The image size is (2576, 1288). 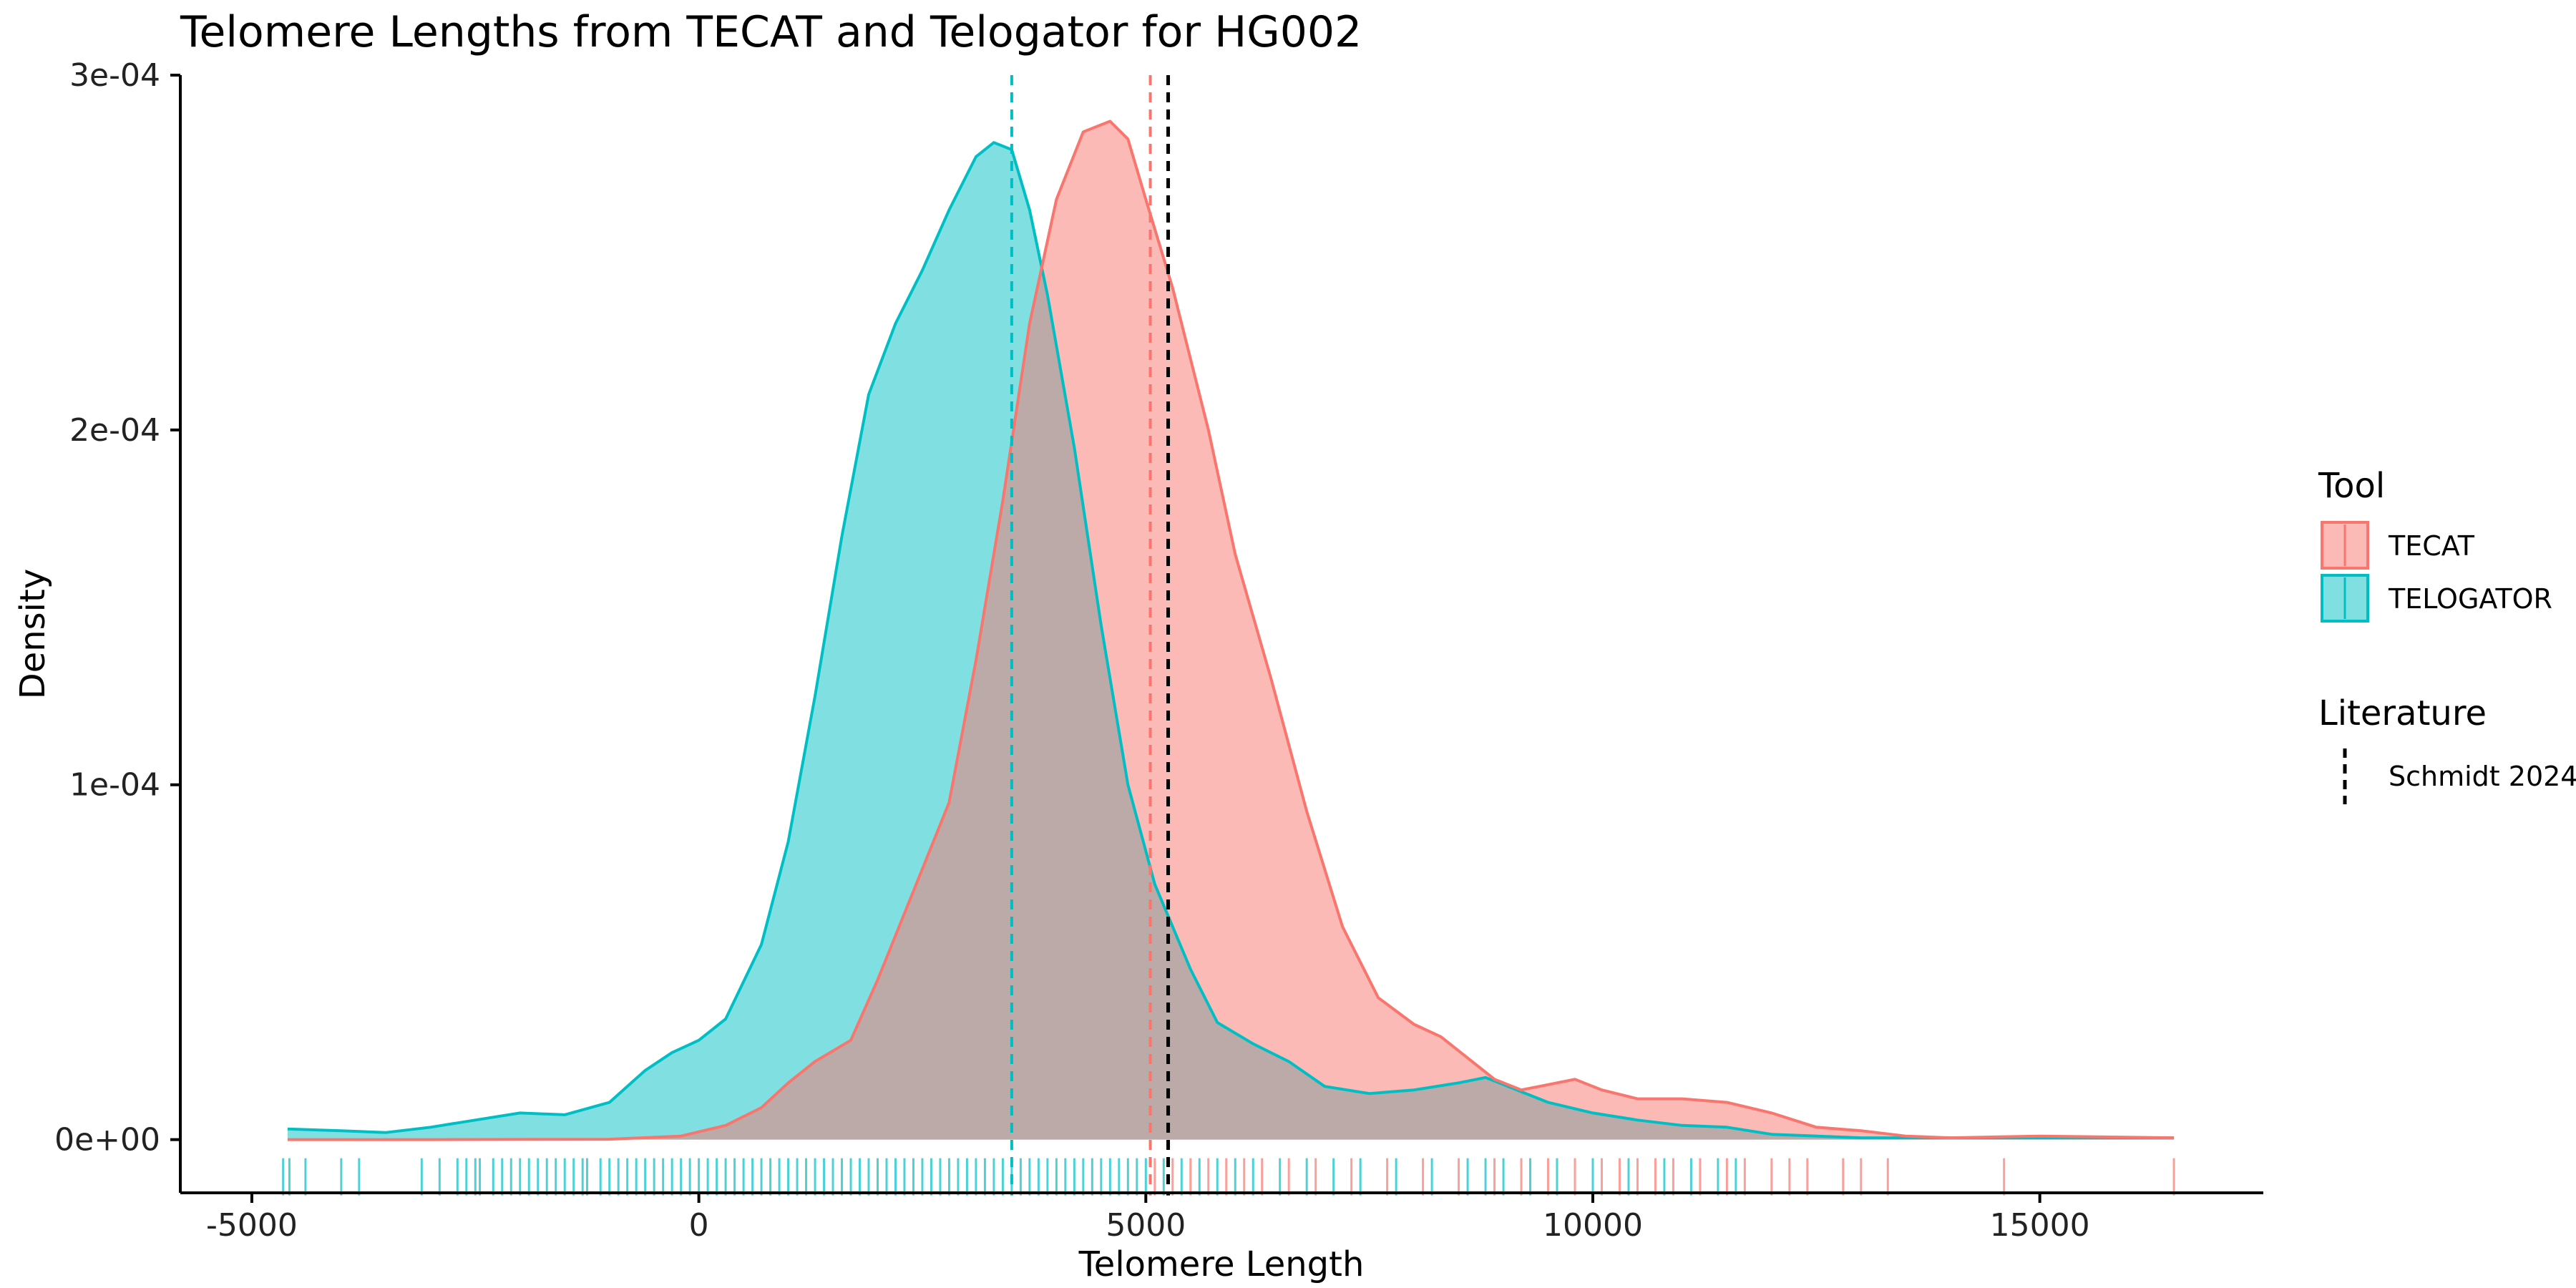 What do you see at coordinates (114, 785) in the screenshot?
I see `y-tick-label: 1e-04` at bounding box center [114, 785].